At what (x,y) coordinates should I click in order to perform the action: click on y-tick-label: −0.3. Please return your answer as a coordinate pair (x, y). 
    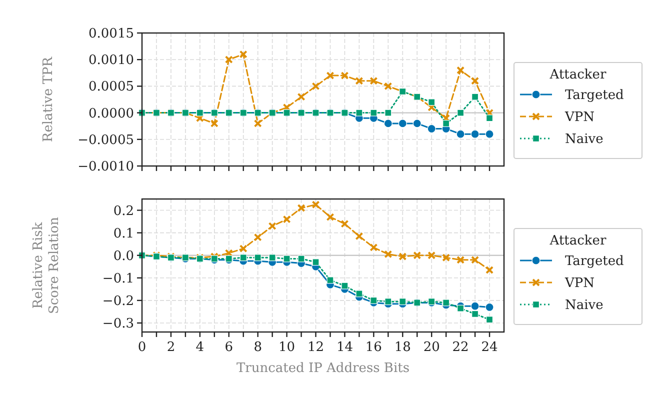
    Looking at the image, I should click on (118, 324).